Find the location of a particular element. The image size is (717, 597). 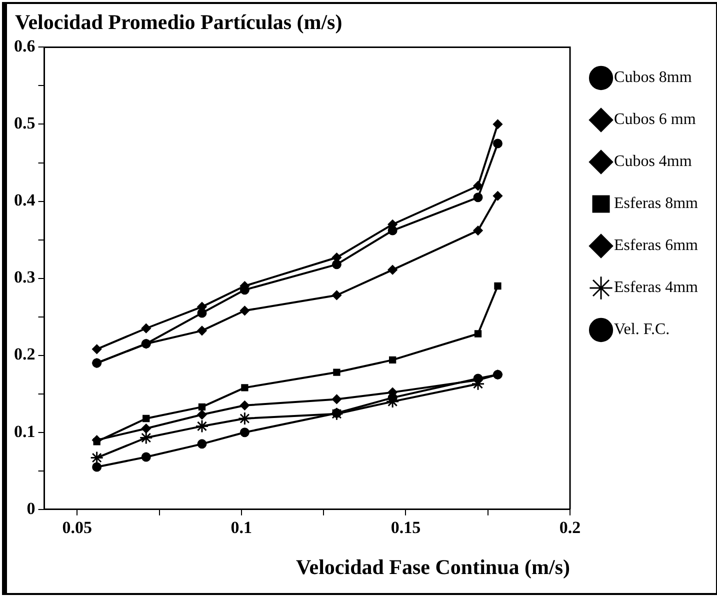

x-tick-label: 0.15 is located at coordinates (405, 527).